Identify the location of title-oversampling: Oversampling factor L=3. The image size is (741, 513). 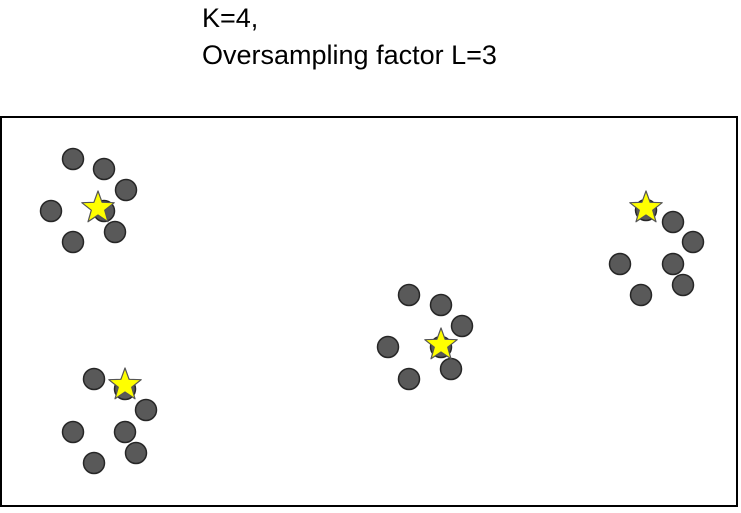
(349, 55).